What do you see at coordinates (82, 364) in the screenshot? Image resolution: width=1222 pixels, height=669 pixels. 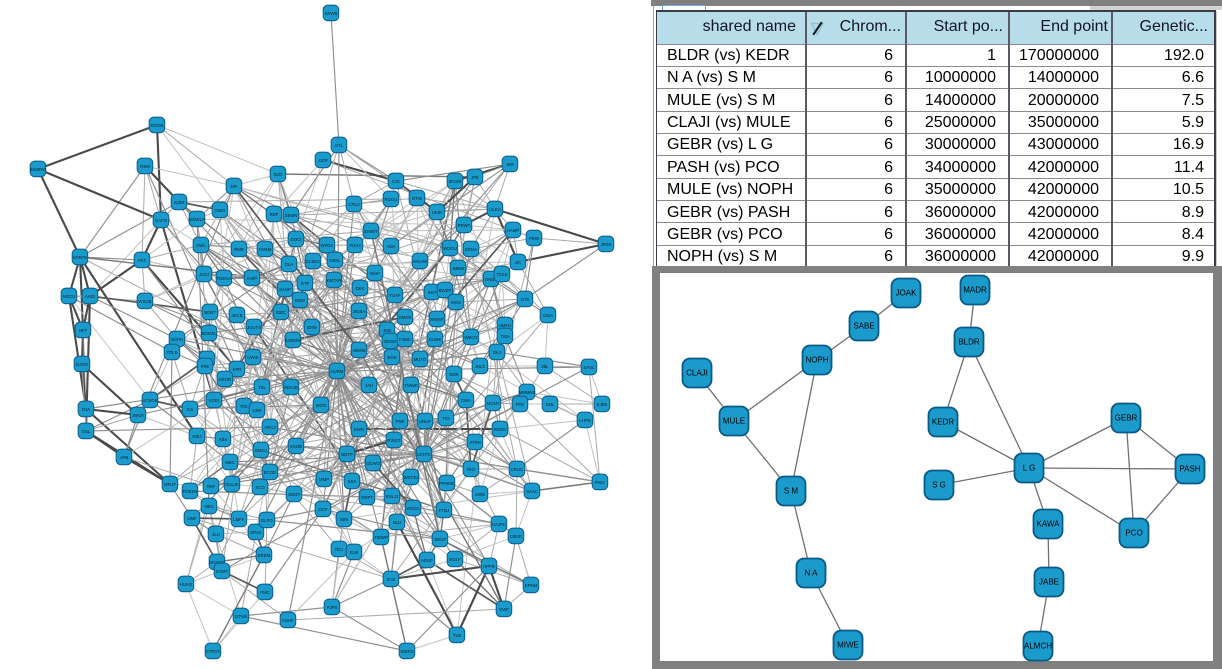 I see `svg-text: OJGR` at bounding box center [82, 364].